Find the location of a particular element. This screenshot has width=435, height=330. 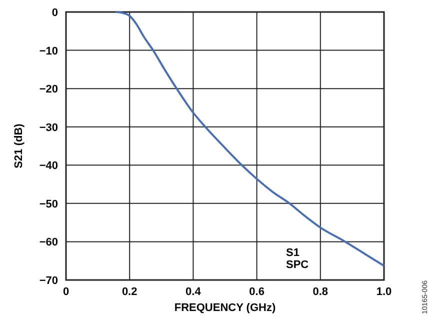

y-tick-label: −70 is located at coordinates (48, 281).